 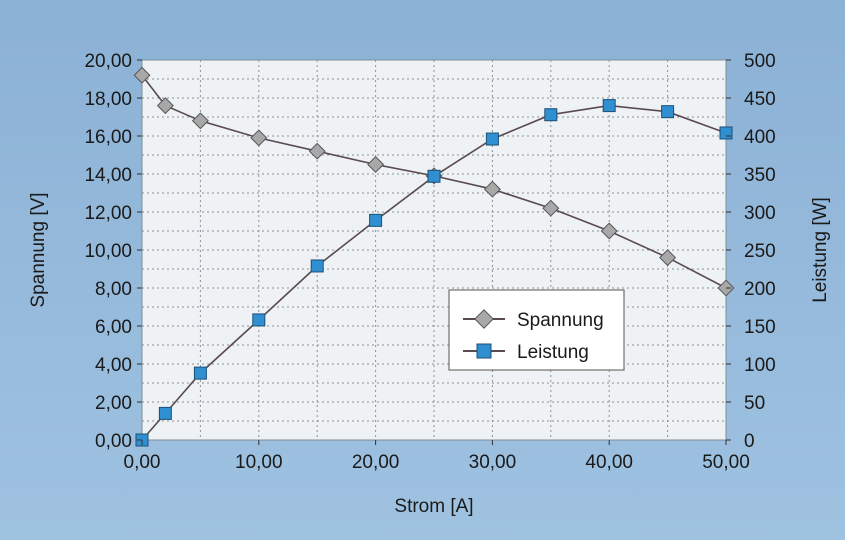 What do you see at coordinates (484, 351) in the screenshot?
I see `legend-marker-leistung` at bounding box center [484, 351].